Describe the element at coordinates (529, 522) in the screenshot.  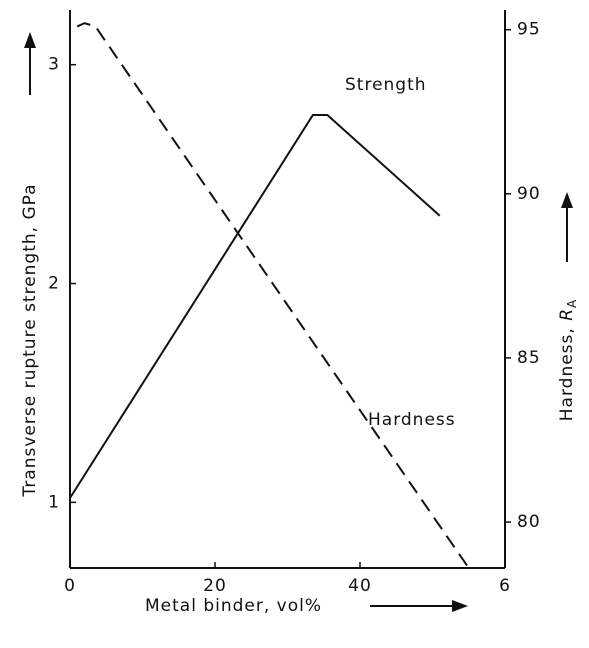
I see `y2-tick-label: 80` at that location.